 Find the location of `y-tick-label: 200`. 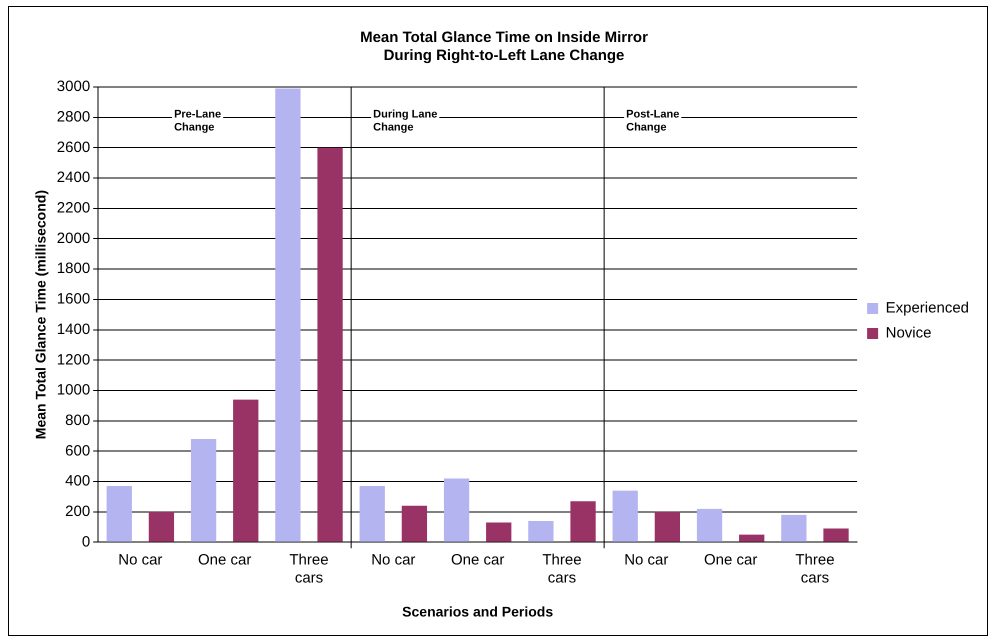

y-tick-label: 200 is located at coordinates (77, 511).